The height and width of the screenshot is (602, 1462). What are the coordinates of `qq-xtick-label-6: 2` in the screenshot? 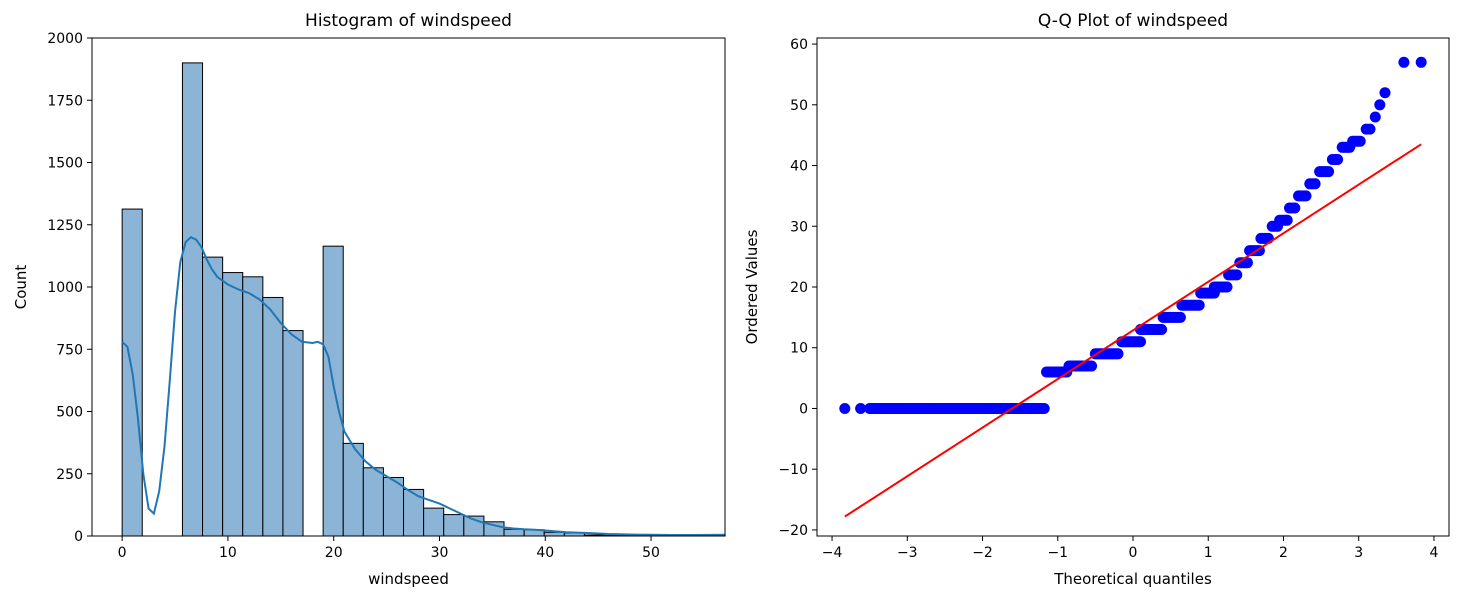 It's located at (1283, 553).